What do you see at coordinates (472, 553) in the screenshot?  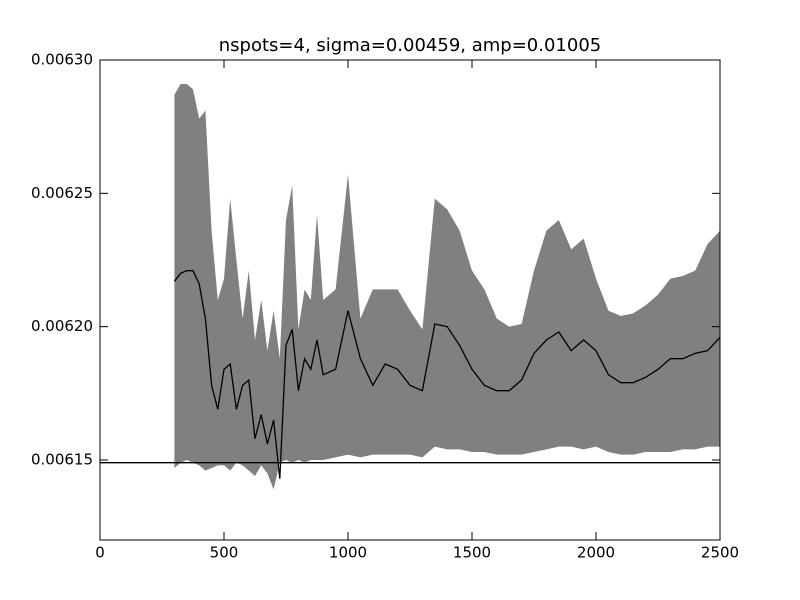 I see `x-tick-label: 1500` at bounding box center [472, 553].